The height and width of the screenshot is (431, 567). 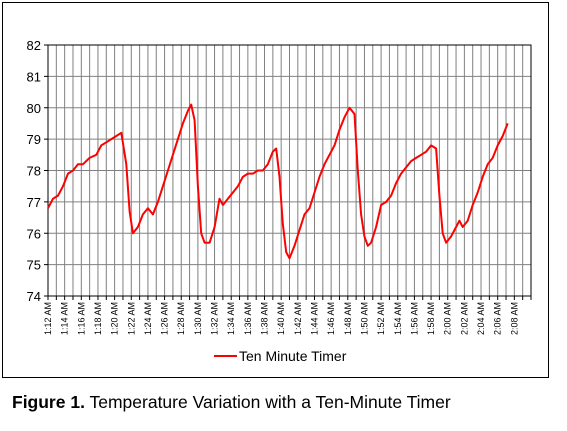 I want to click on x-tick-label: 1:40 AM, so click(x=281, y=318).